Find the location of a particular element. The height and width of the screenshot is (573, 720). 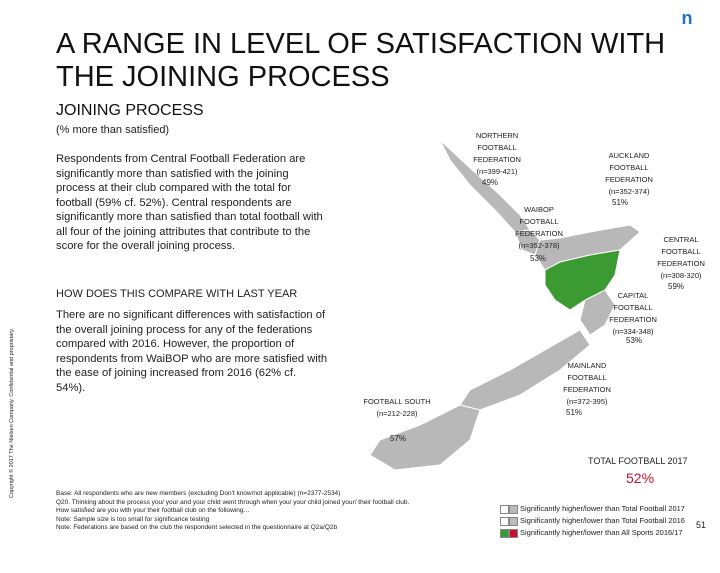

section-title: JOINING PROCESS is located at coordinates (130, 110).